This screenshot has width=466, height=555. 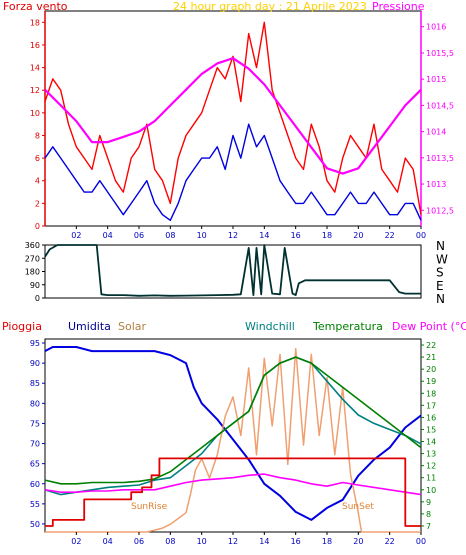 What do you see at coordinates (431, 369) in the screenshot?
I see `y-right-tick-label: 20` at bounding box center [431, 369].